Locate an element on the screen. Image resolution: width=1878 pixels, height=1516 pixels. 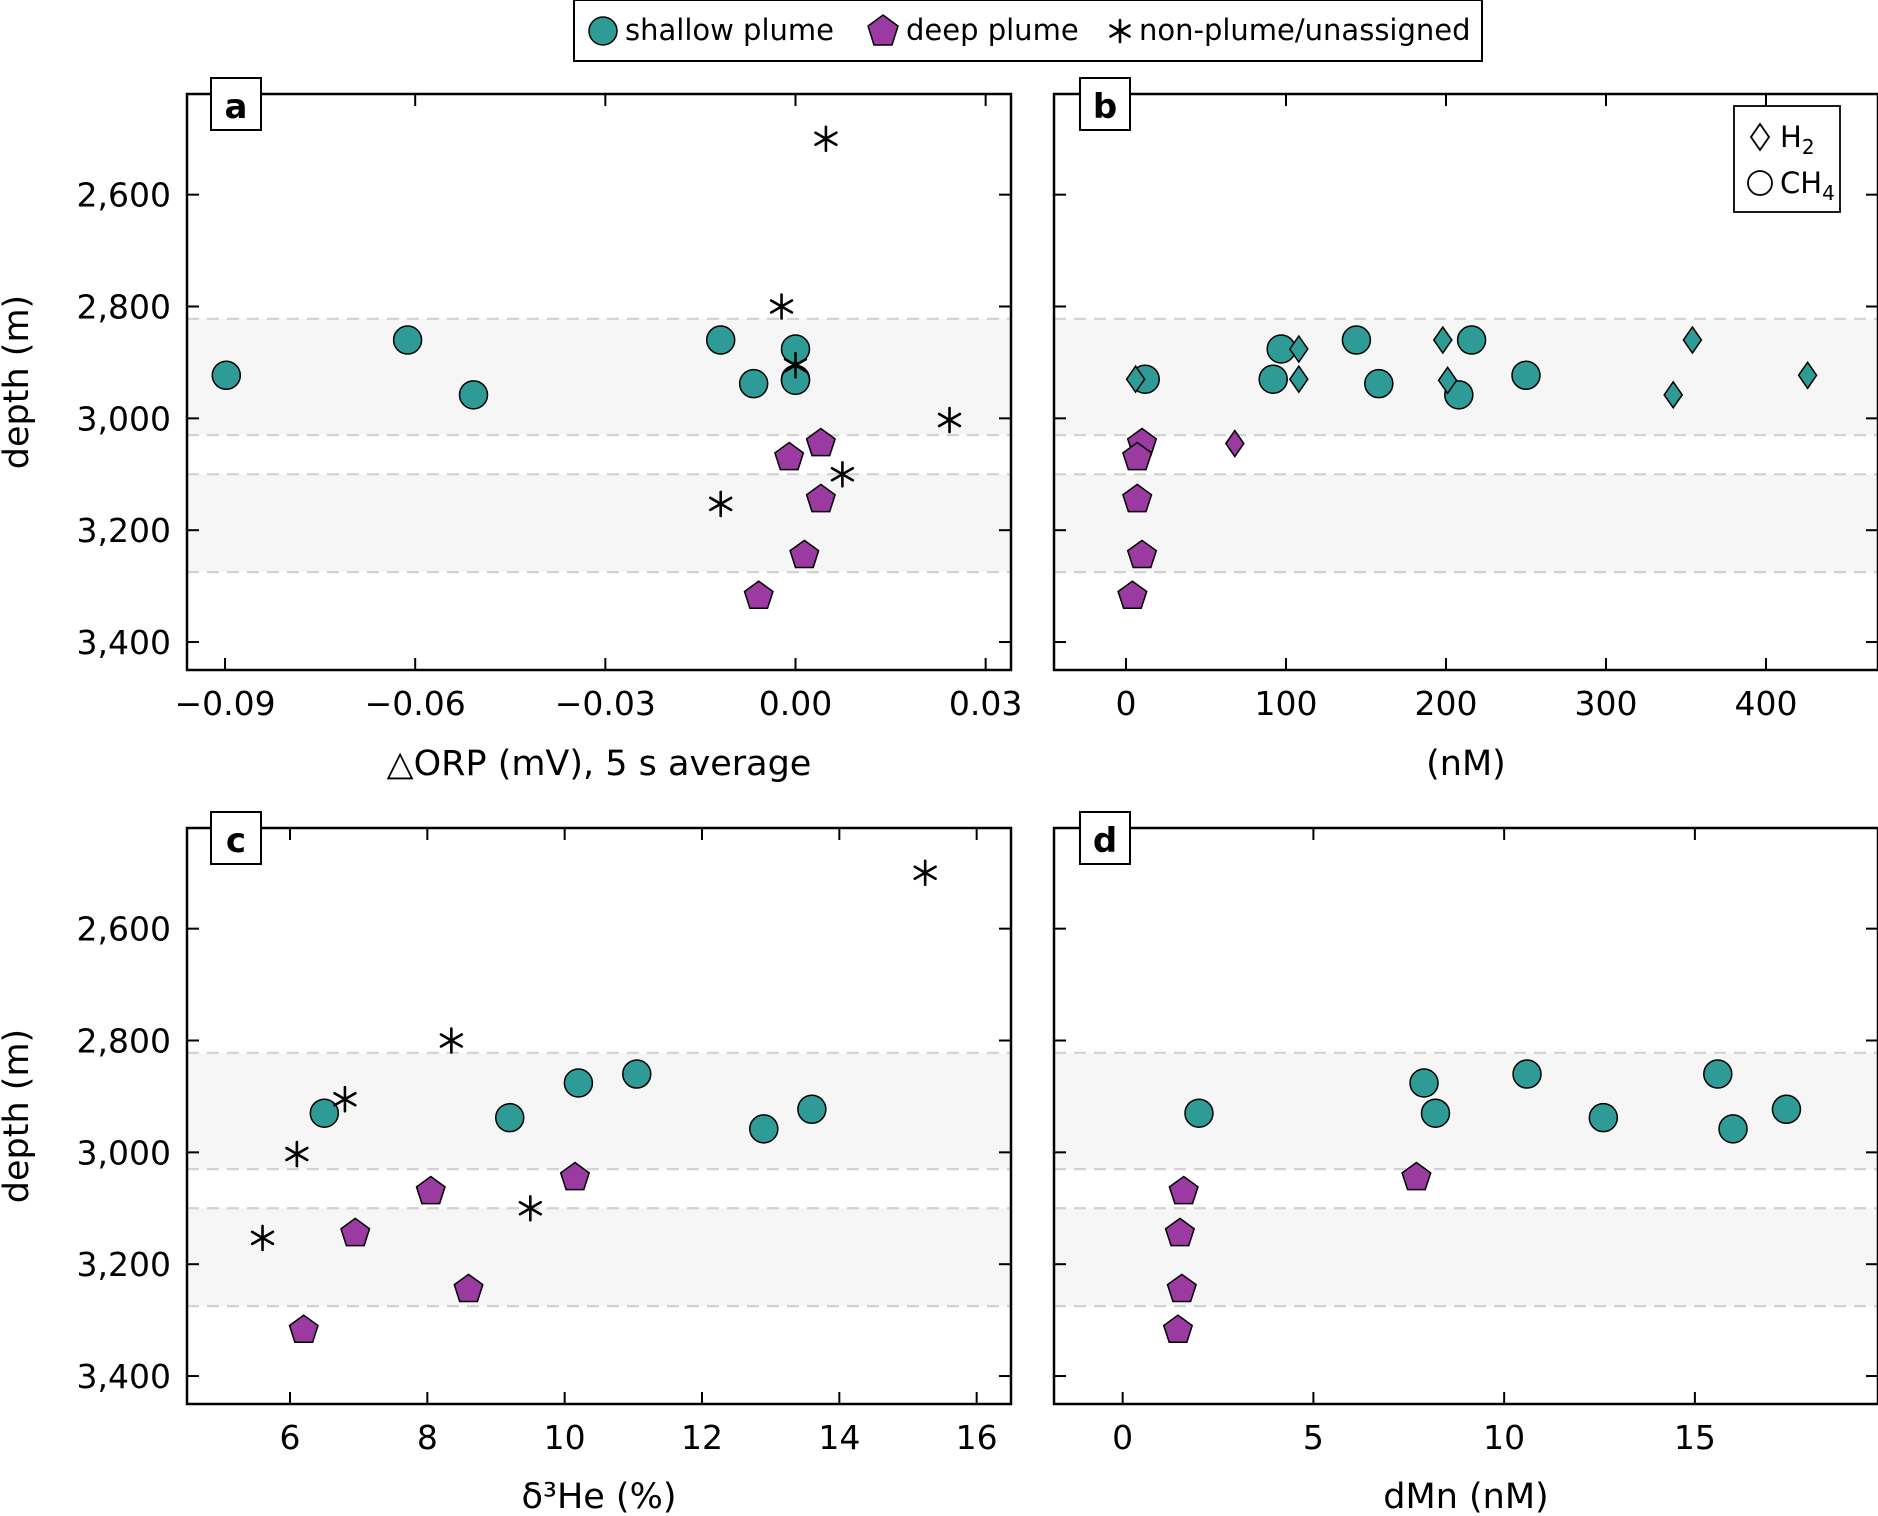
x-tick-label: 12 is located at coordinates (702, 1437).